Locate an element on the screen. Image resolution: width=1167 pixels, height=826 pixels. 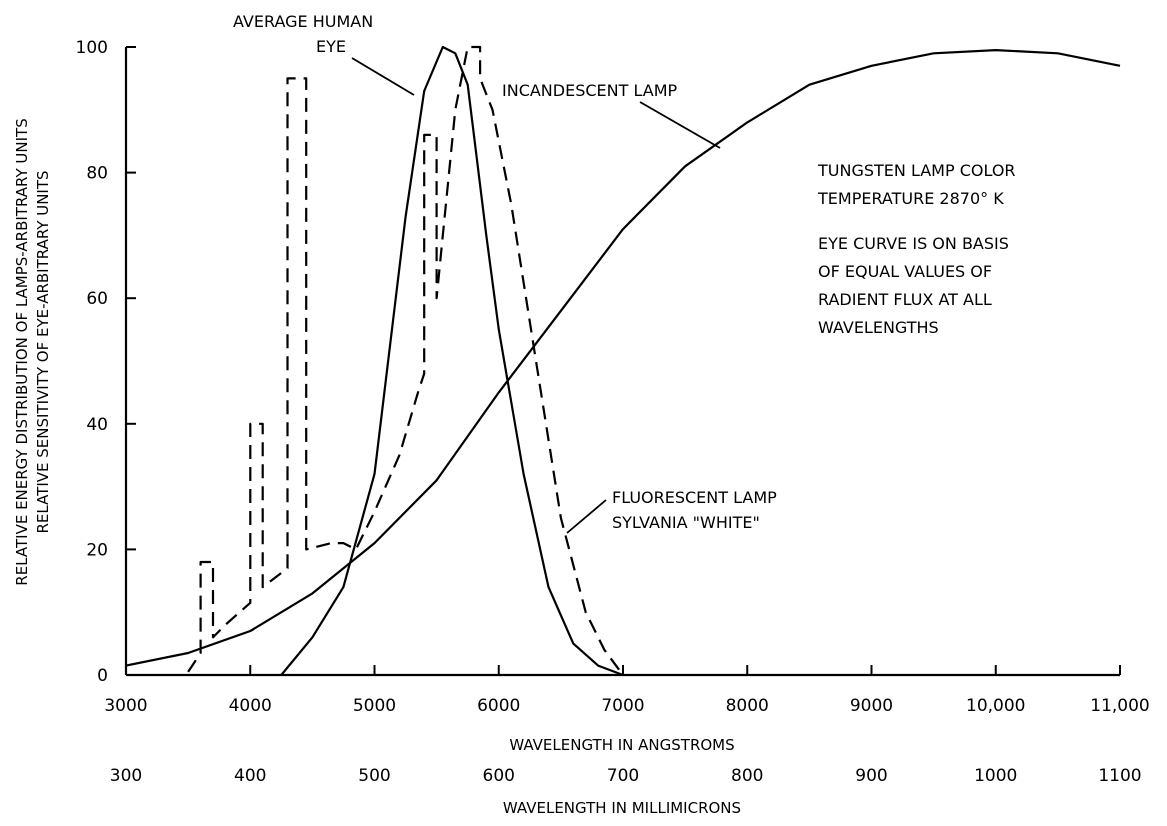
x-tick-label: 9000 is located at coordinates (871, 706).